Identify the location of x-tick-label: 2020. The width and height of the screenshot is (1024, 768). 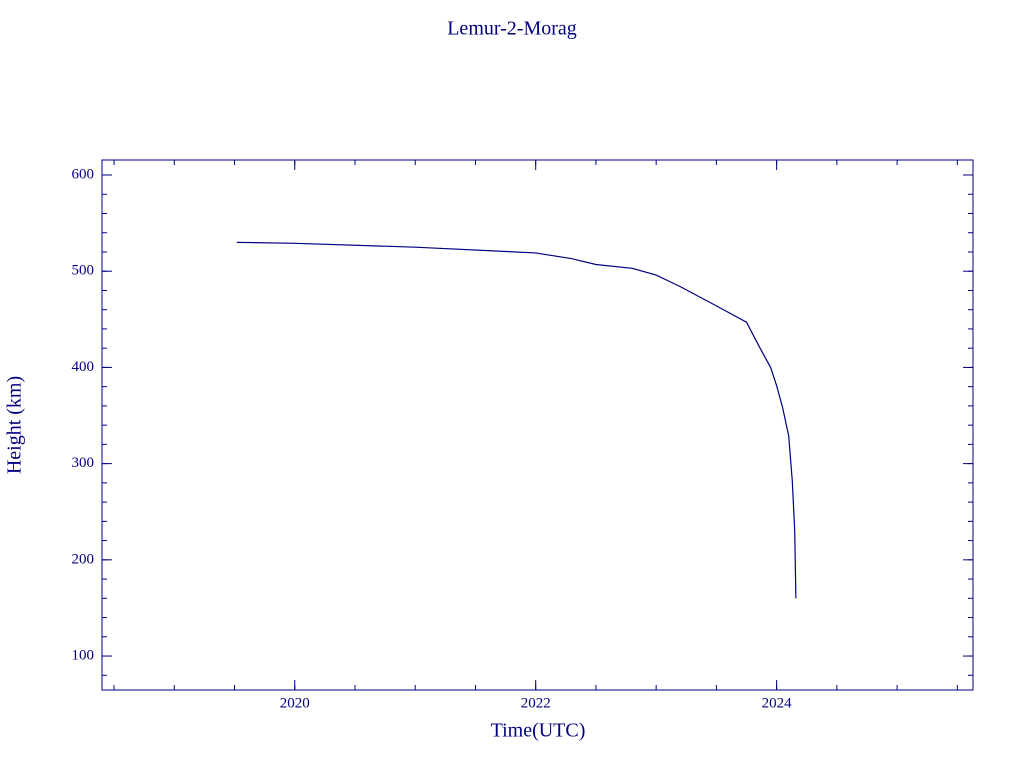
(295, 703).